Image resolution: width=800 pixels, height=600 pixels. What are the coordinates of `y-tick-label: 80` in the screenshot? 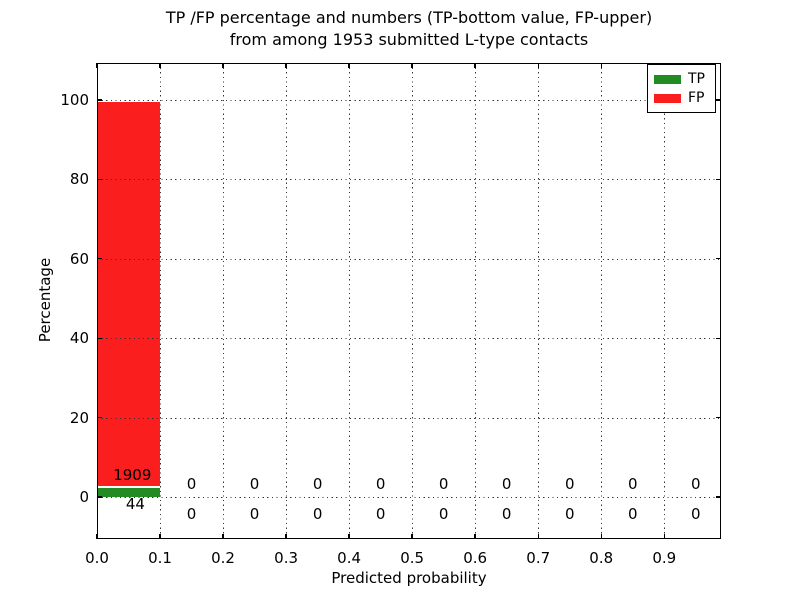 It's located at (79, 179).